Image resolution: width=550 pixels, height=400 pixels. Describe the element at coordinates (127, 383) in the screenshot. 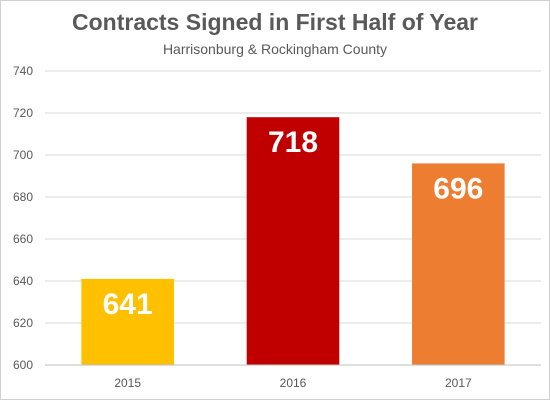

I see `x-tick-label: 2015` at that location.